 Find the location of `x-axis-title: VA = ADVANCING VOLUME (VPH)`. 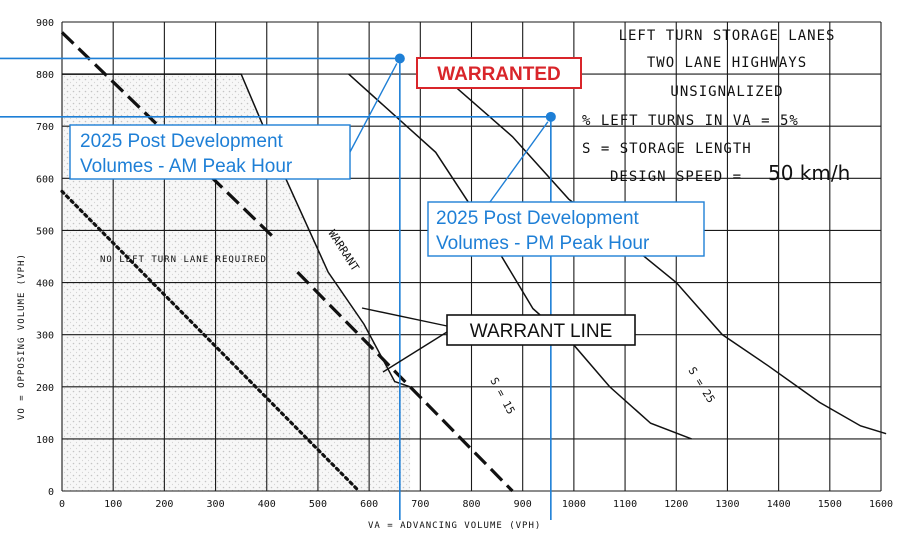

x-axis-title: VA = ADVANCING VOLUME (VPH) is located at coordinates (454, 526).